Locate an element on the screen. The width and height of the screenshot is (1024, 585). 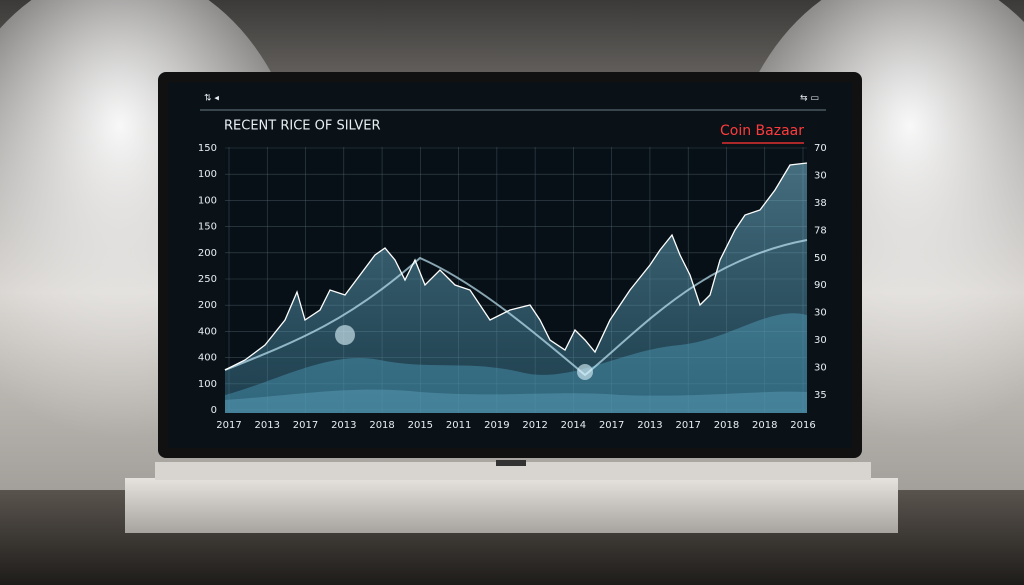
window-icons: ⇆ ▭ is located at coordinates (809, 99).